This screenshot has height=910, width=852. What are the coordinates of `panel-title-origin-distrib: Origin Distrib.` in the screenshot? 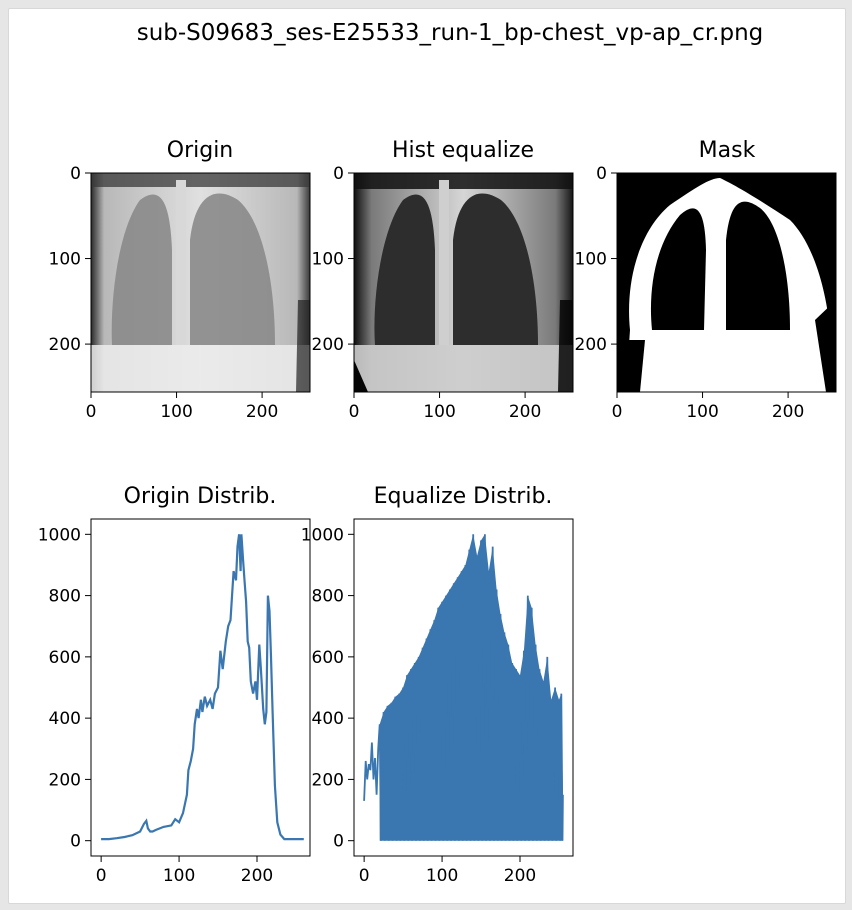 It's located at (200, 496).